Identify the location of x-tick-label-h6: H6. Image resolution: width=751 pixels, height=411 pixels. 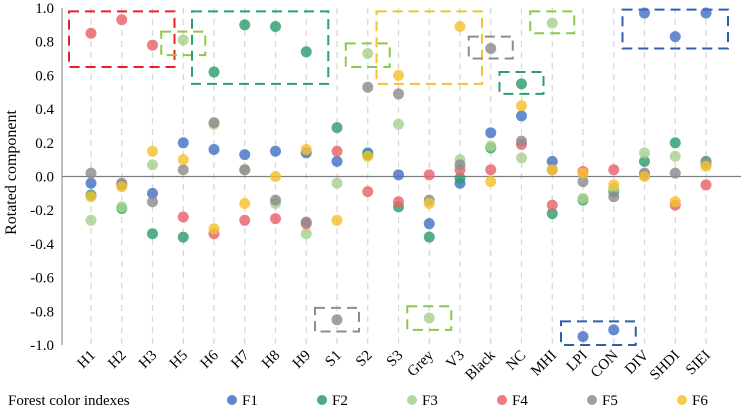
(210, 359).